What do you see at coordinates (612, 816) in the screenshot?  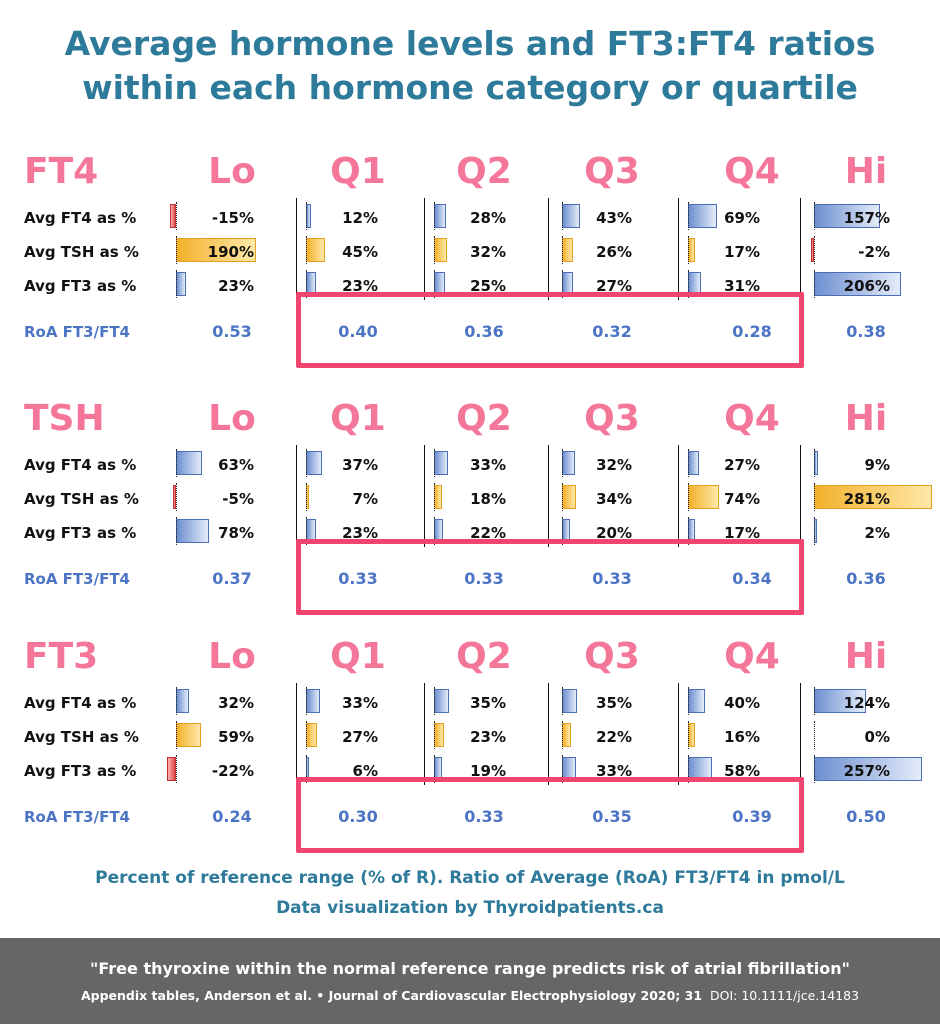 I see `roa-value-q3: 0.35` at bounding box center [612, 816].